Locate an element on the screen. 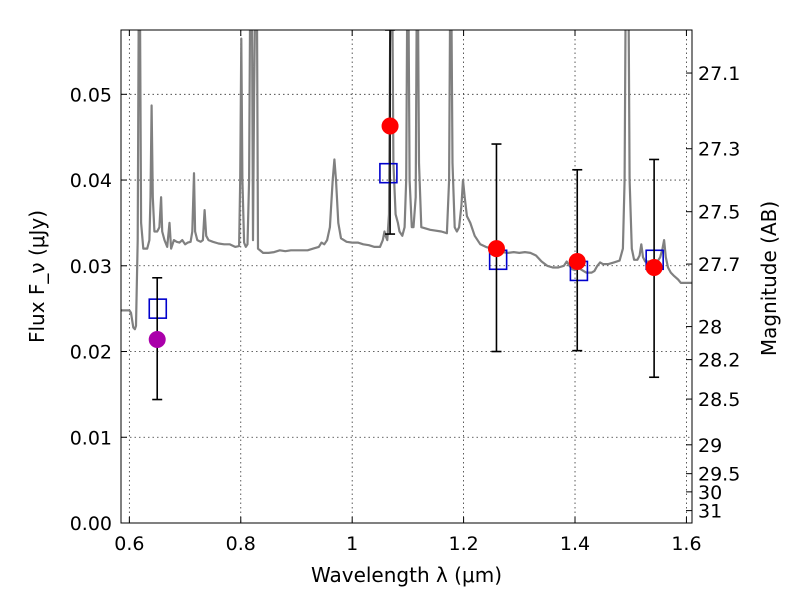 This screenshot has height=600, width=800. y-tick-label: 0.04 is located at coordinates (91, 181).